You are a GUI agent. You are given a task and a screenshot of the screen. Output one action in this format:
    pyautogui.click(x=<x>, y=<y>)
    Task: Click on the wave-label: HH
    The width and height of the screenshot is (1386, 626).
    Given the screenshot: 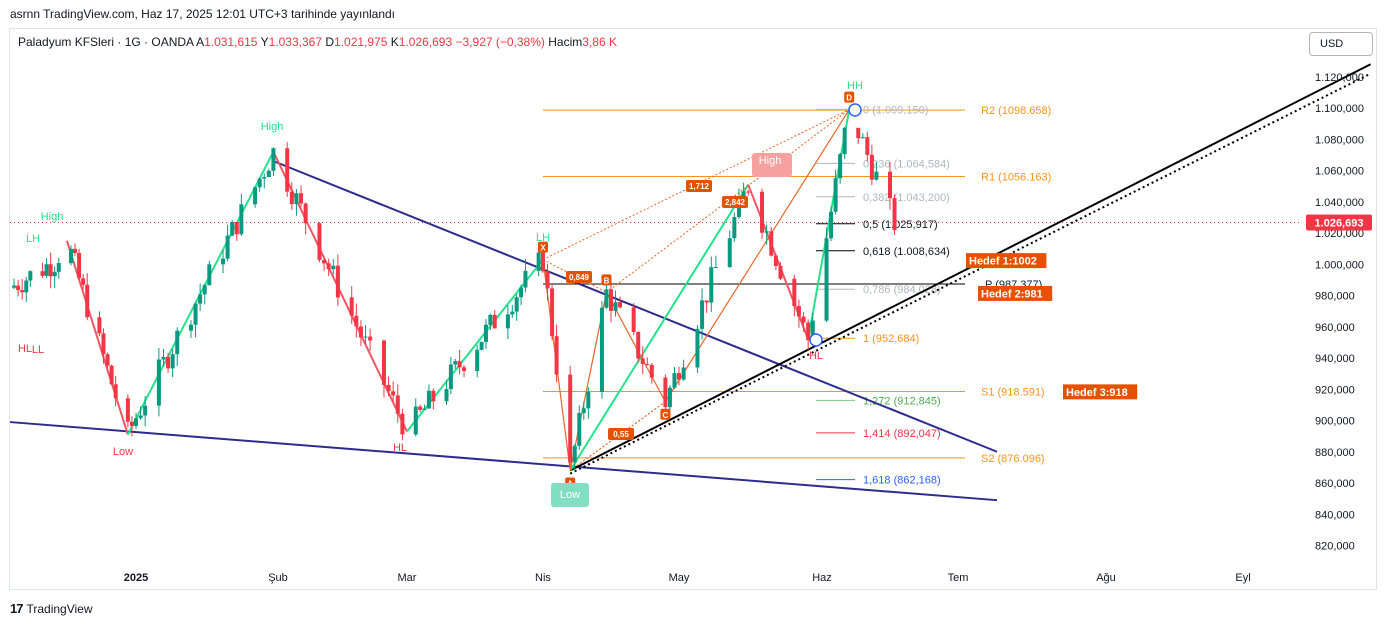 What is the action you would take?
    pyautogui.click(x=855, y=86)
    